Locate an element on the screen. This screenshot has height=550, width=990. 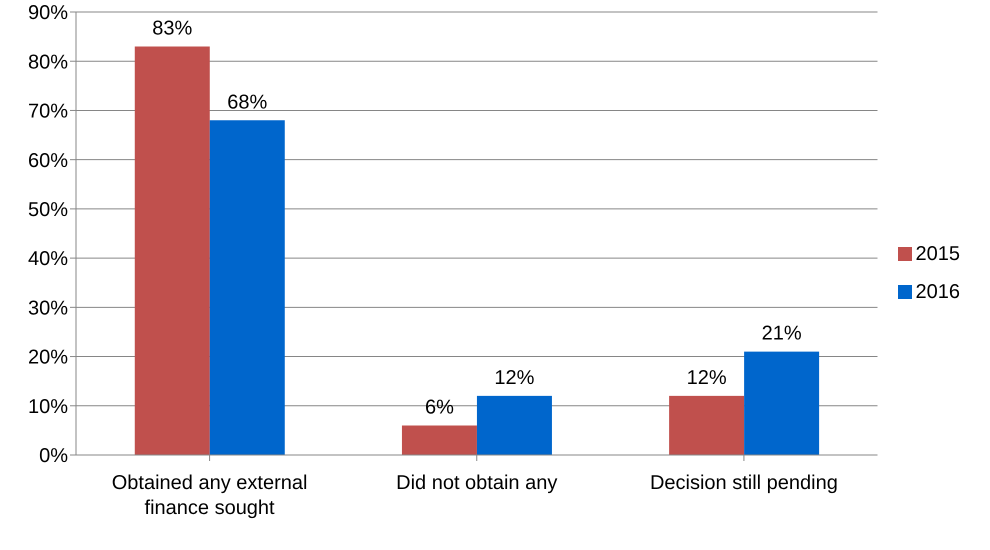
x-tick-label: Decision still pending is located at coordinates (744, 483).